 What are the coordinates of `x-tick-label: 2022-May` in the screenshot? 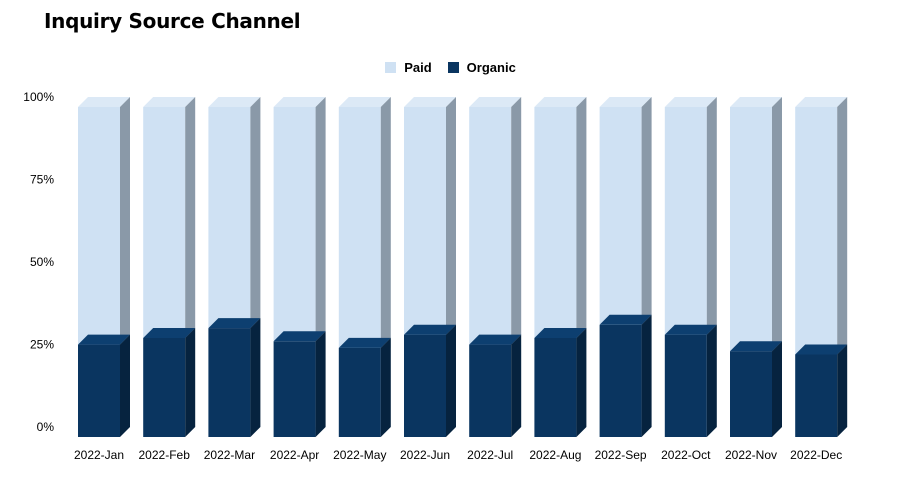 It's located at (359, 455).